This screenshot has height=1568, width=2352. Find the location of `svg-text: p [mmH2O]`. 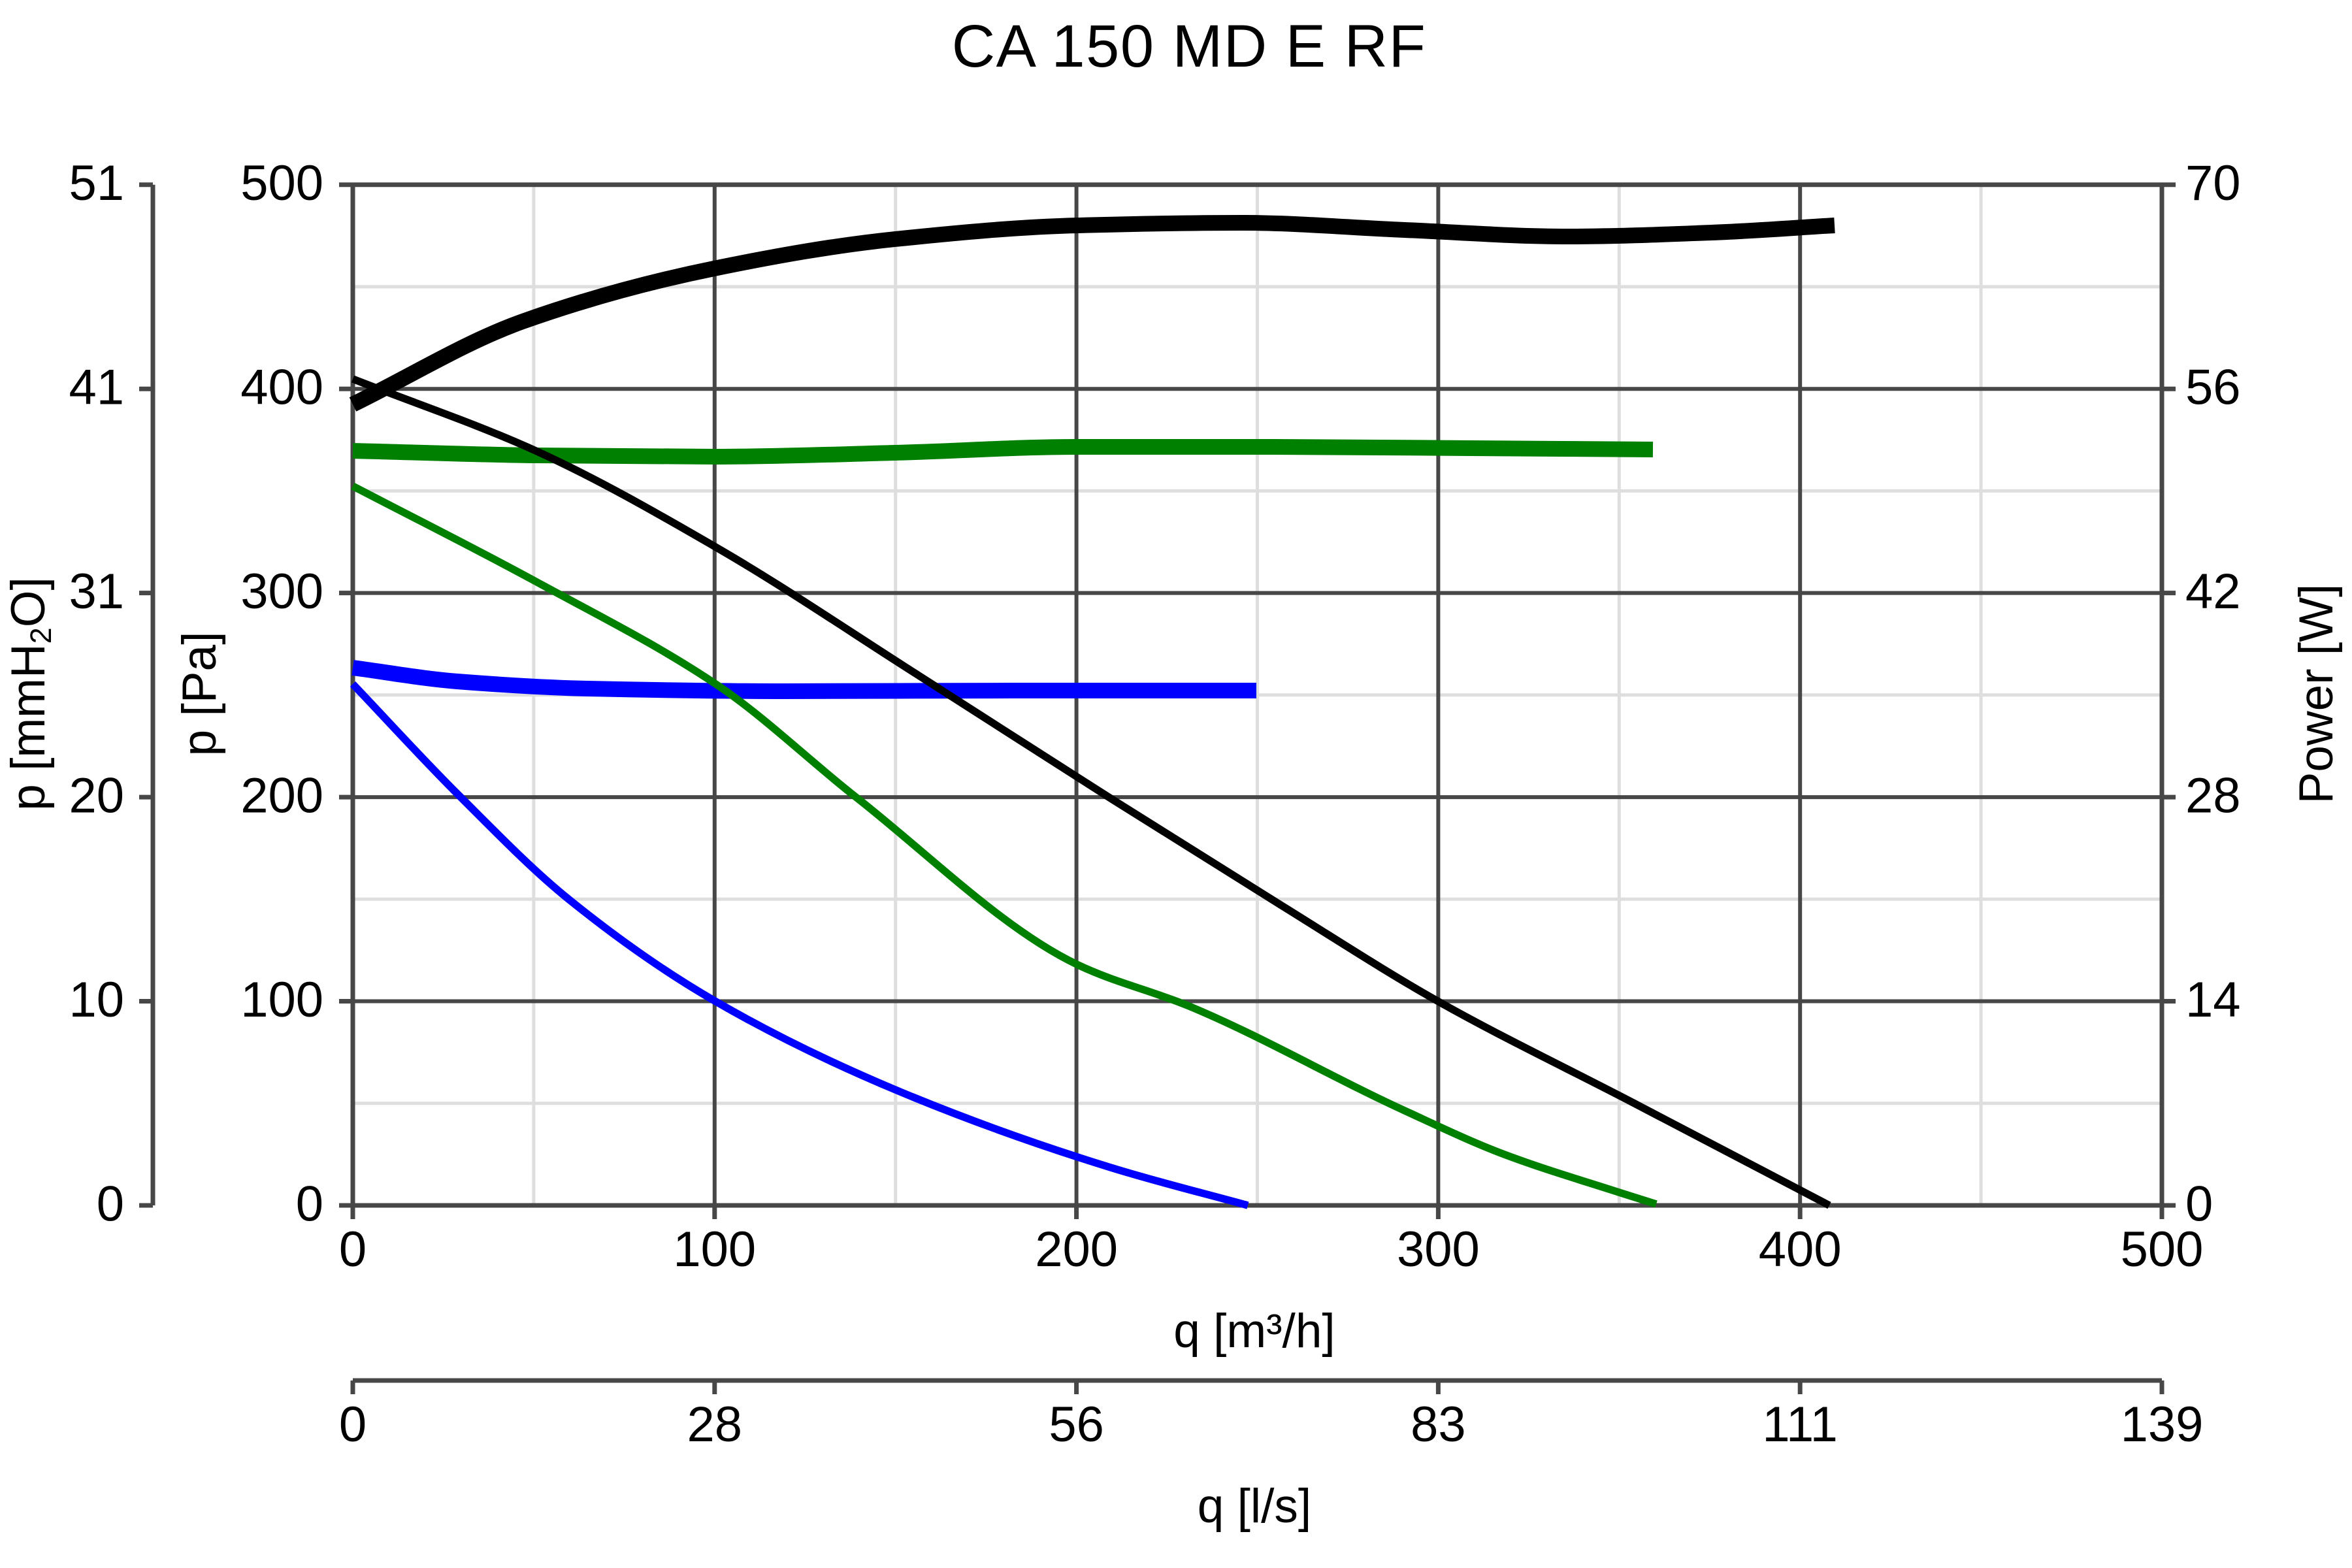

svg-text: p [mmH2O] is located at coordinates (29, 694).